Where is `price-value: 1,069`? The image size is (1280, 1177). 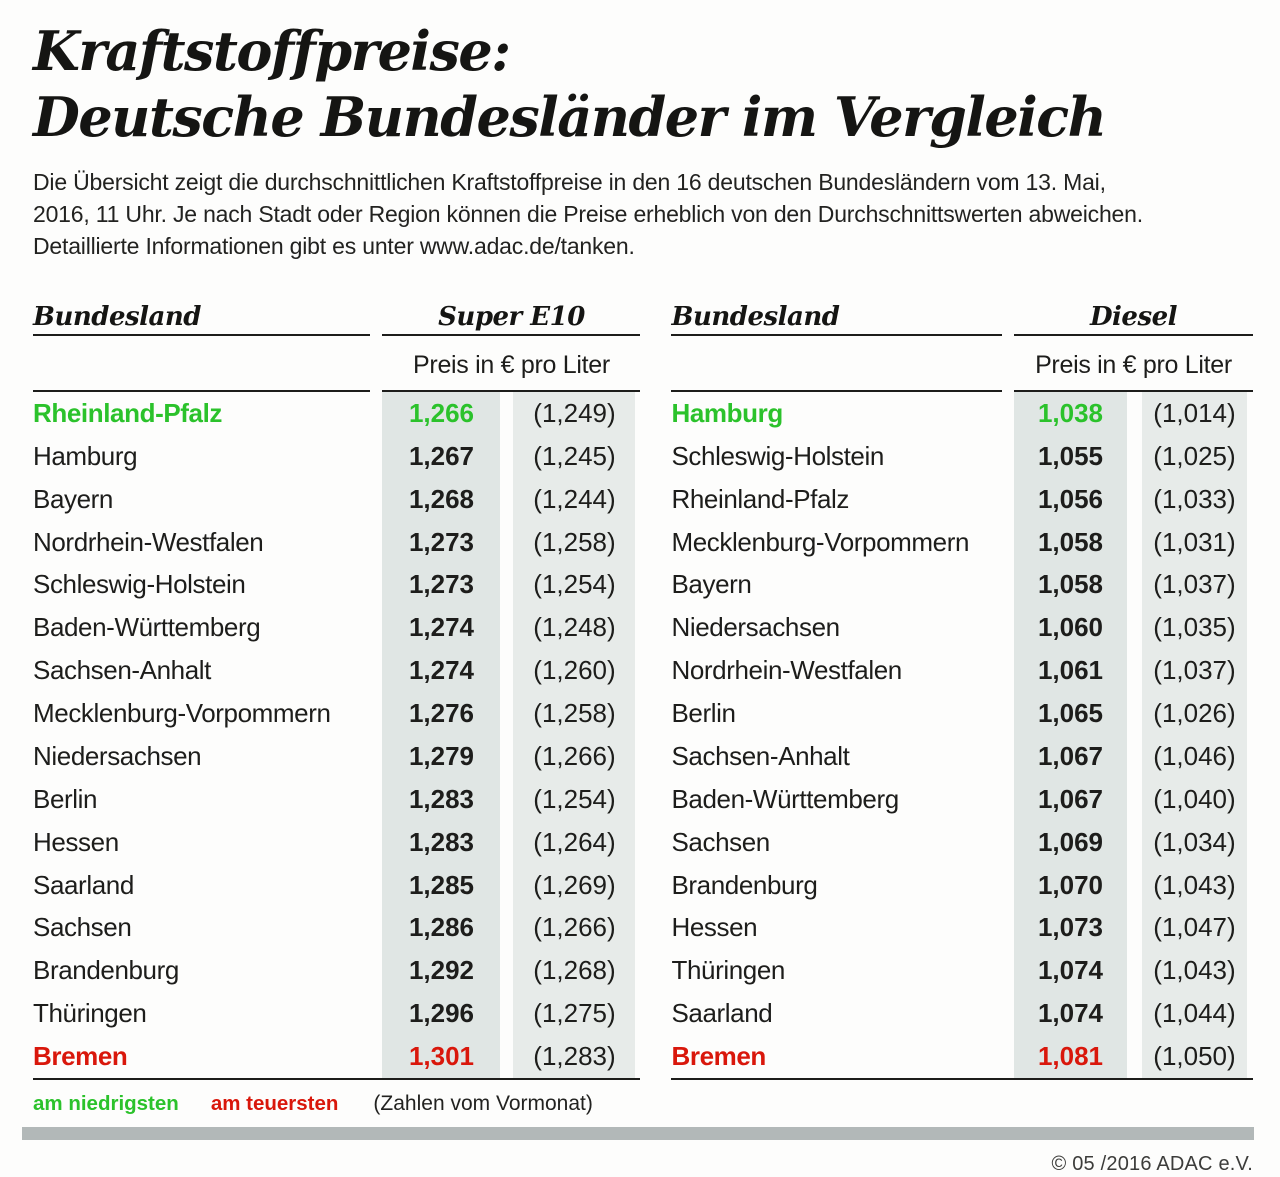 price-value: 1,069 is located at coordinates (1070, 842).